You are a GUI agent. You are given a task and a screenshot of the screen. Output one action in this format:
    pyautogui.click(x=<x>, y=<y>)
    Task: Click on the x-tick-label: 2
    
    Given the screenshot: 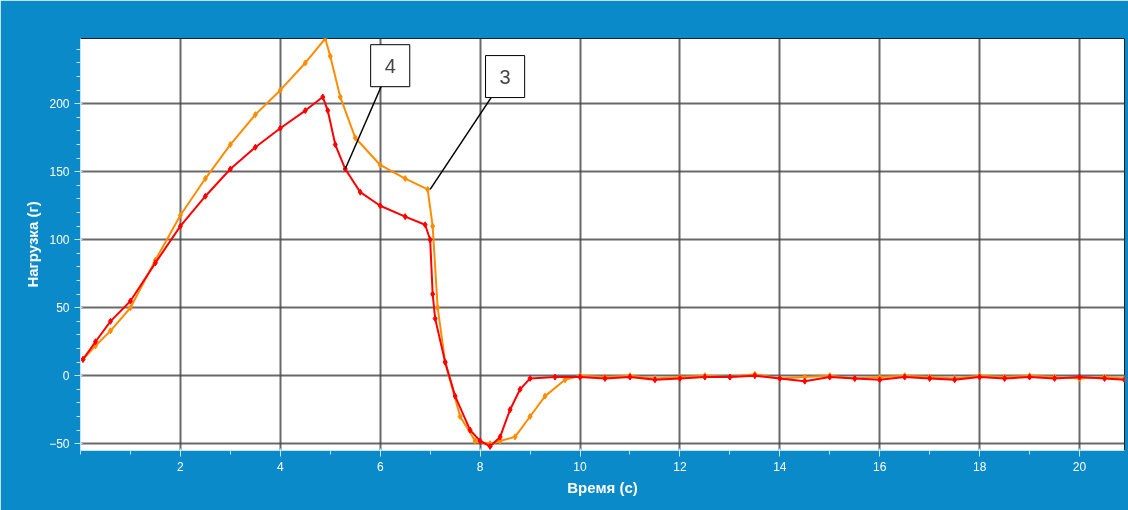 What is the action you would take?
    pyautogui.click(x=181, y=466)
    